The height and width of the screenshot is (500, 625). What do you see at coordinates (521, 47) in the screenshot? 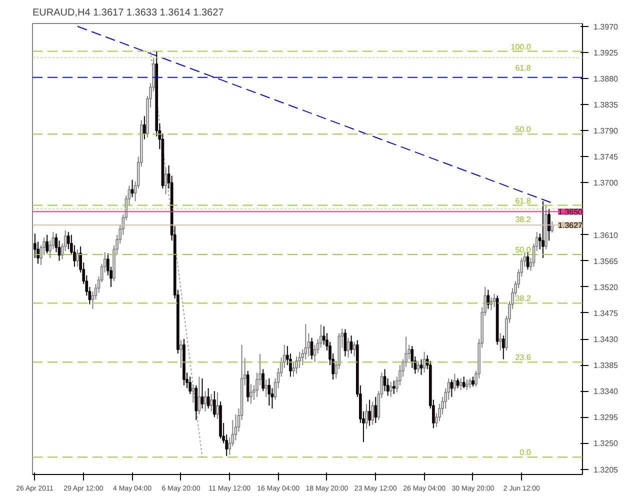
I see `annotation: 100.0` at bounding box center [521, 47].